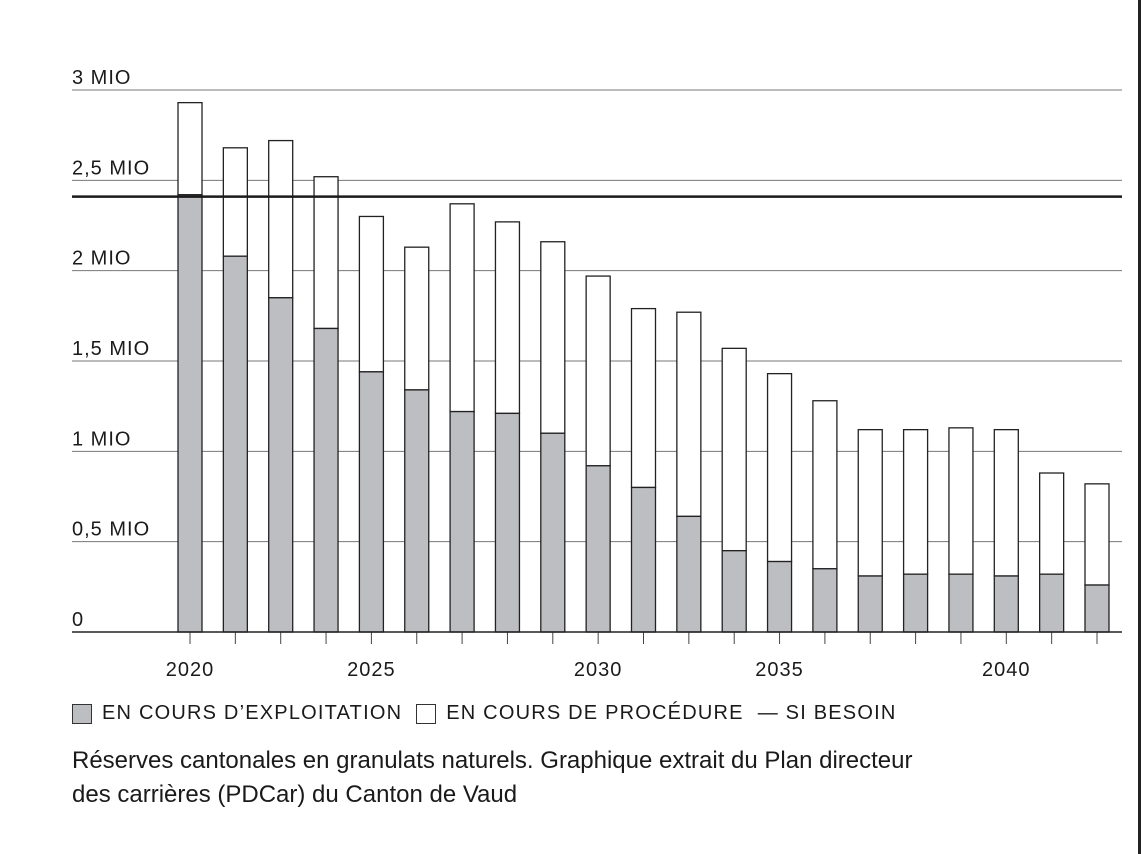 The image size is (1143, 854). Describe the element at coordinates (111, 168) in the screenshot. I see `y-tick-label: 2,5 MIO` at that location.